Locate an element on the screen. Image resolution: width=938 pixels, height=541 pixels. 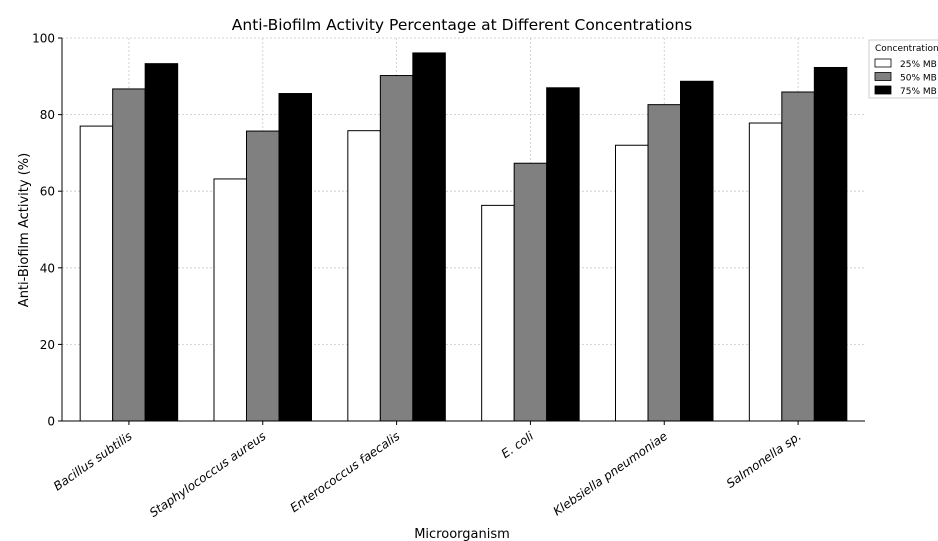
legend-label: 75% MB is located at coordinates (918, 92).